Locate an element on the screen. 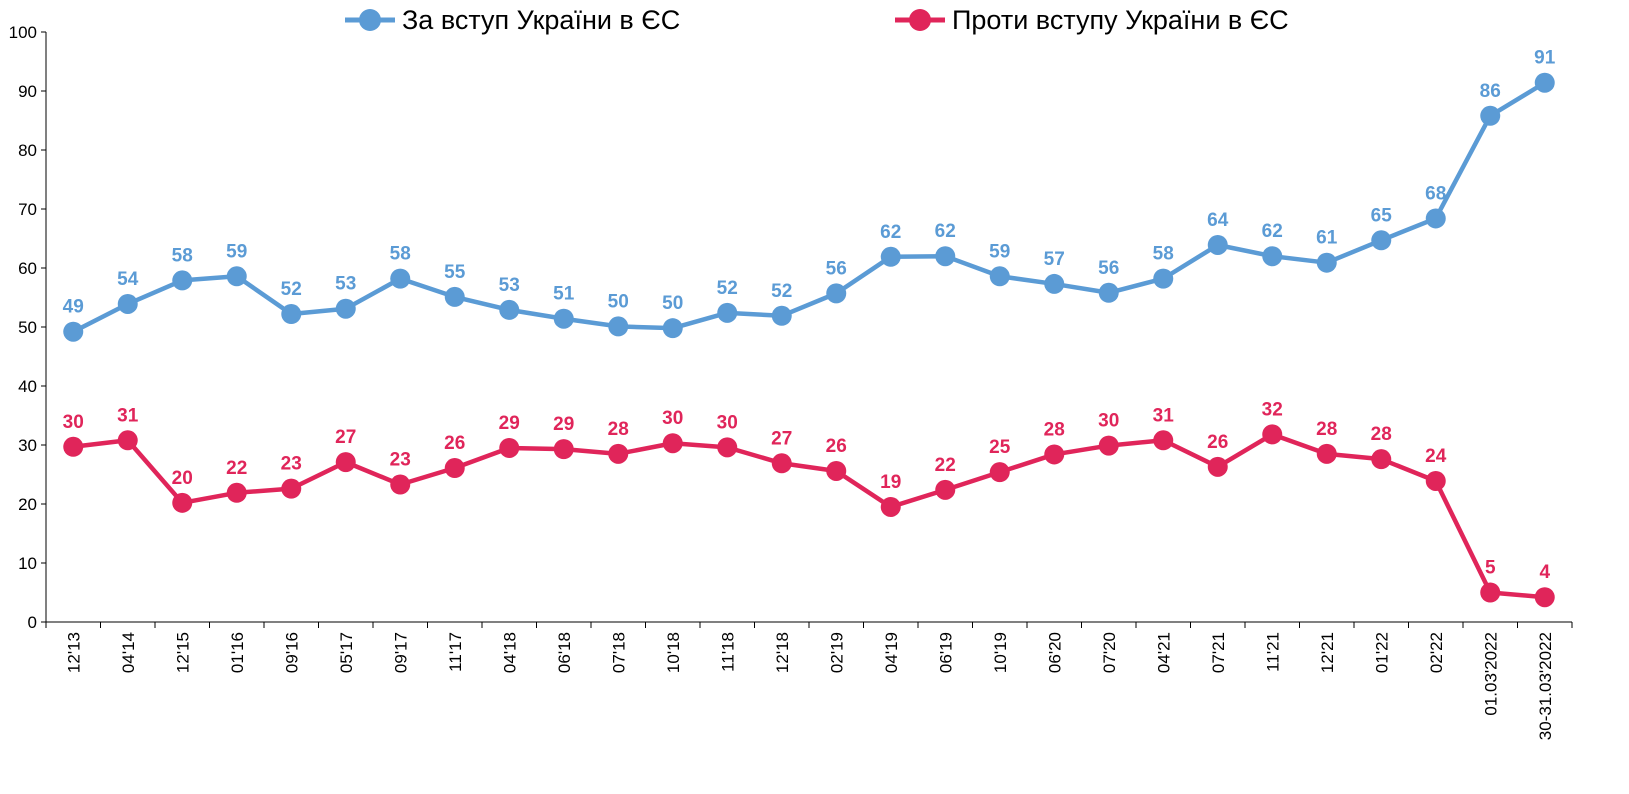 This screenshot has height=794, width=1629. x-tick-label: 01.03'2022 is located at coordinates (1490, 674).